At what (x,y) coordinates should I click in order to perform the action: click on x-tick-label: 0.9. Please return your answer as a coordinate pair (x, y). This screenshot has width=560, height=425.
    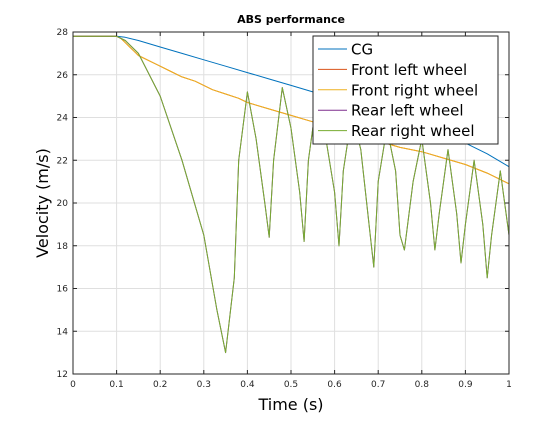
    Looking at the image, I should click on (465, 385).